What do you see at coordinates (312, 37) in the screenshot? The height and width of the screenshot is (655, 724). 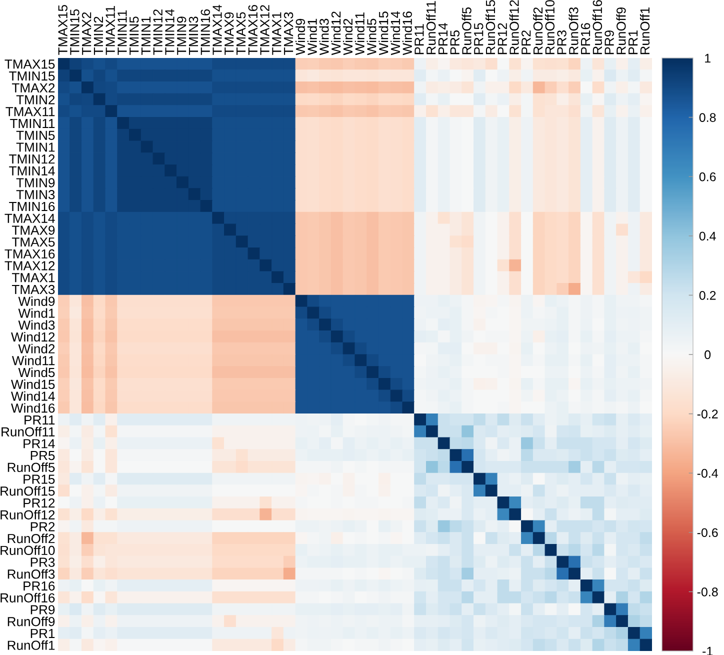 I see `x-tick-label: Wind1` at bounding box center [312, 37].